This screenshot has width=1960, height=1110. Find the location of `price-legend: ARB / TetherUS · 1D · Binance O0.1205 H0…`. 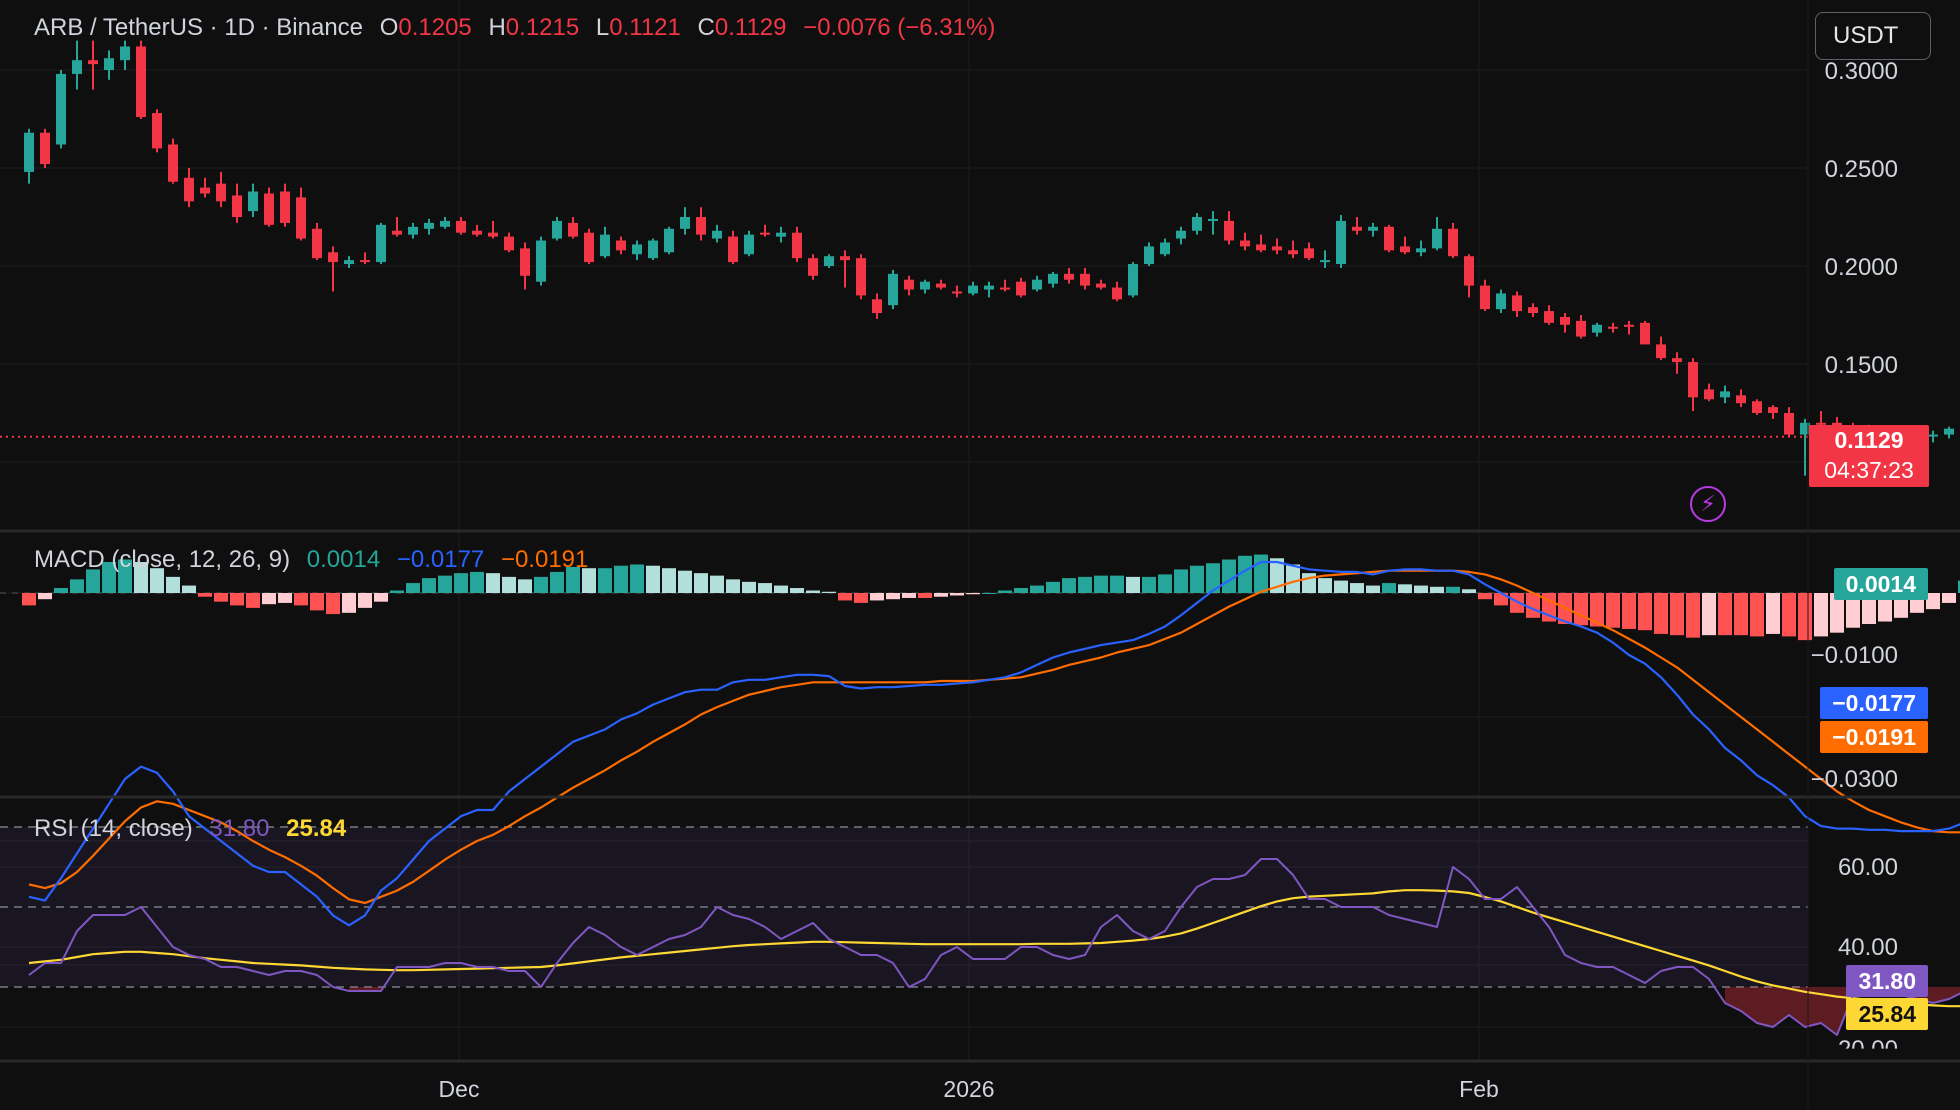

price-legend: ARB / TetherUS · 1D · Binance O0.1205 H0… is located at coordinates (519, 28).